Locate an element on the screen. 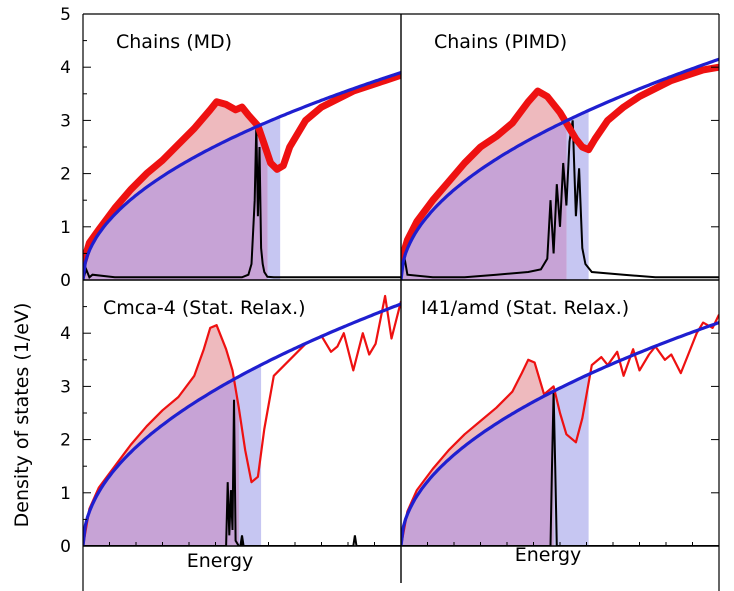 This screenshot has width=734, height=591. panel-title: Cmca-4 (Stat. Relax.) is located at coordinates (204, 308).